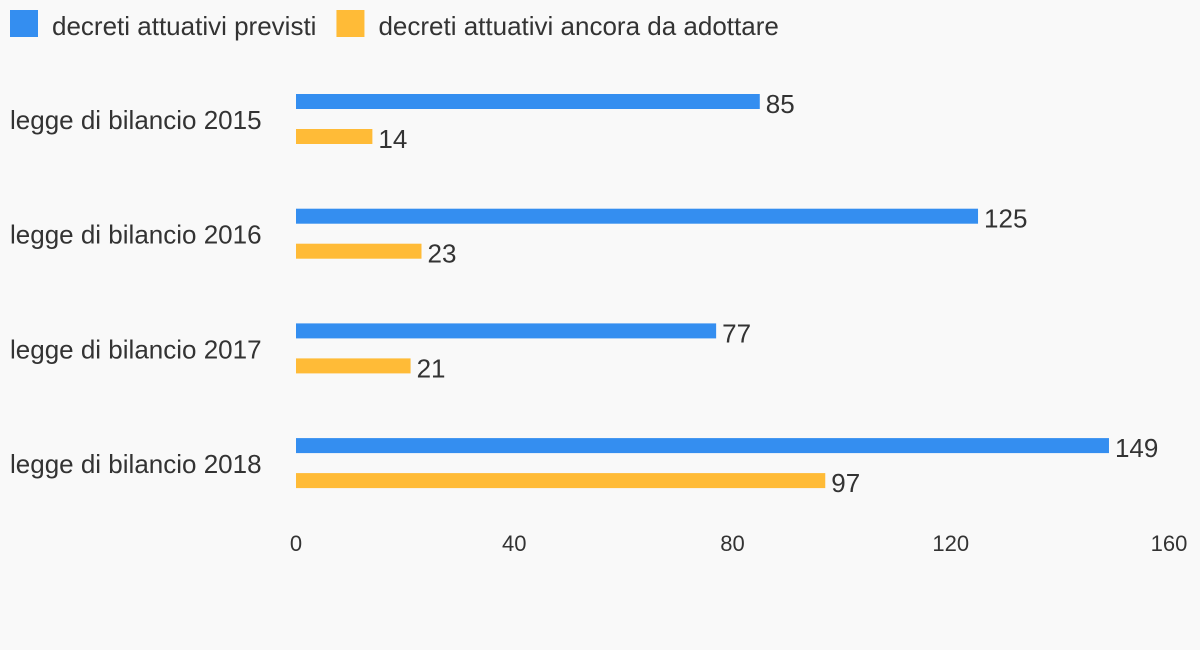 The image size is (1200, 650). I want to click on x-tick-label-3: 120, so click(950, 543).